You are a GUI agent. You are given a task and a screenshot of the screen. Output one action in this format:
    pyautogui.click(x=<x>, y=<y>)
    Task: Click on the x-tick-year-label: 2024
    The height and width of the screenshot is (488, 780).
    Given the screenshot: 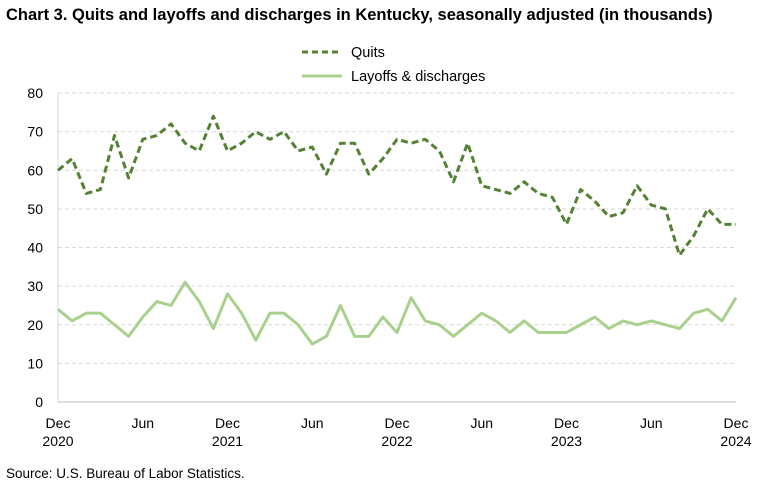 What is the action you would take?
    pyautogui.click(x=735, y=441)
    